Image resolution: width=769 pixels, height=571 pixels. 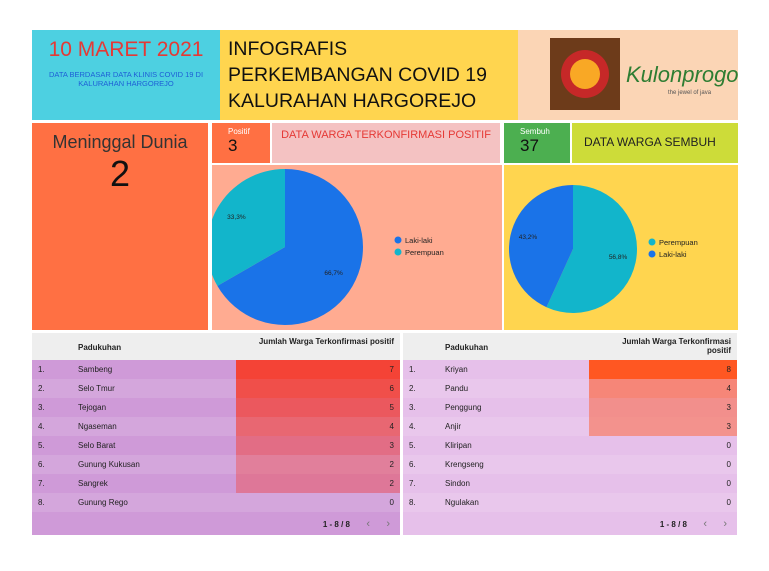 I want to click on row-index: 5., so click(x=412, y=445).